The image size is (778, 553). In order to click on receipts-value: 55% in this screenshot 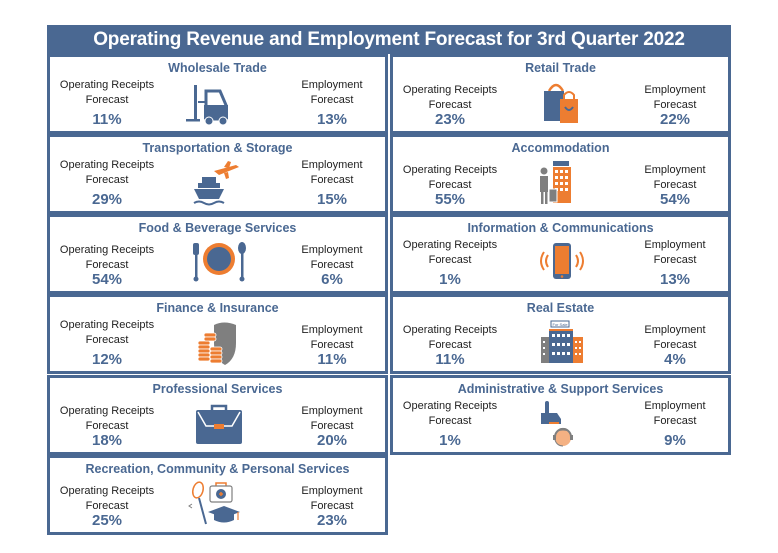, I will do `click(450, 199)`.